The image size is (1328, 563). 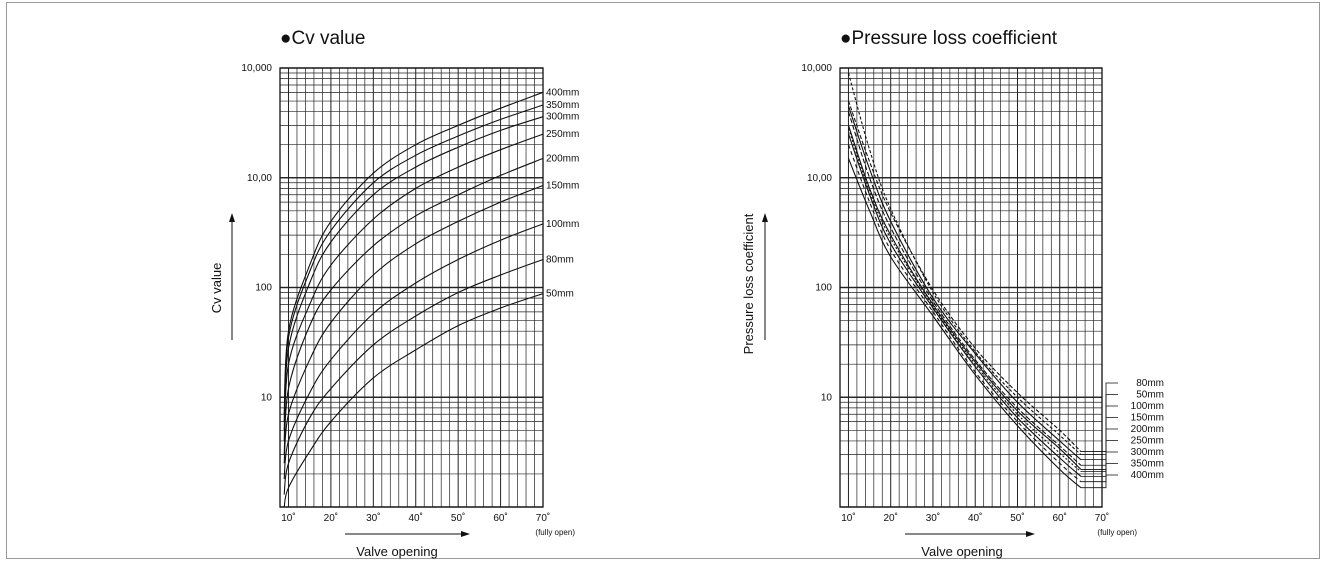 I want to click on series-label-400mm: 400mm, so click(x=562, y=92).